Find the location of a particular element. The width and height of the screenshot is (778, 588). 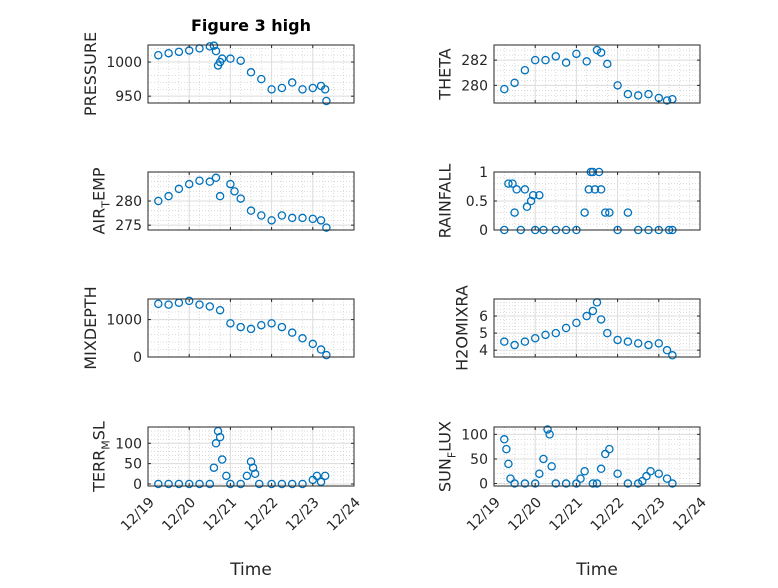

subplot-2: 280 282 THETA is located at coordinates (568, 74).